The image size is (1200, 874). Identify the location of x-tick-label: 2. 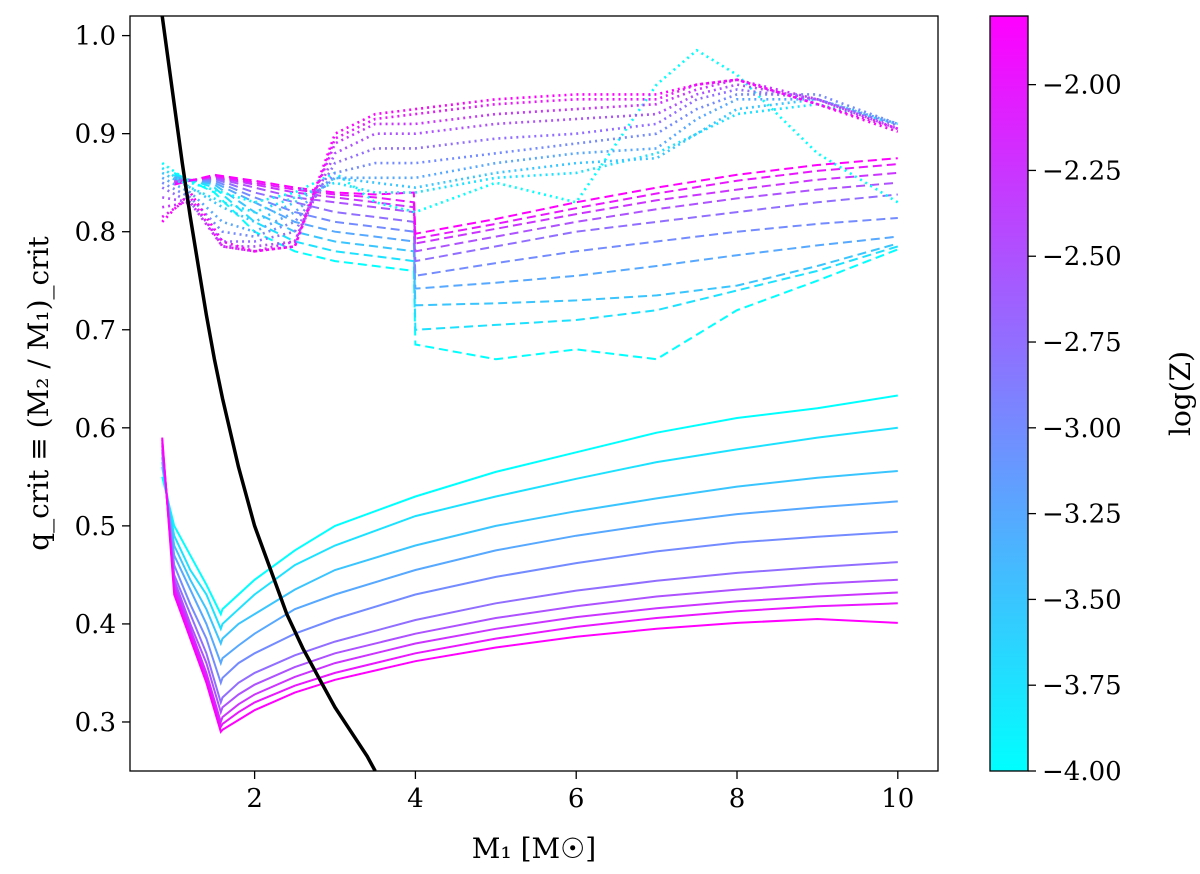
(254, 799).